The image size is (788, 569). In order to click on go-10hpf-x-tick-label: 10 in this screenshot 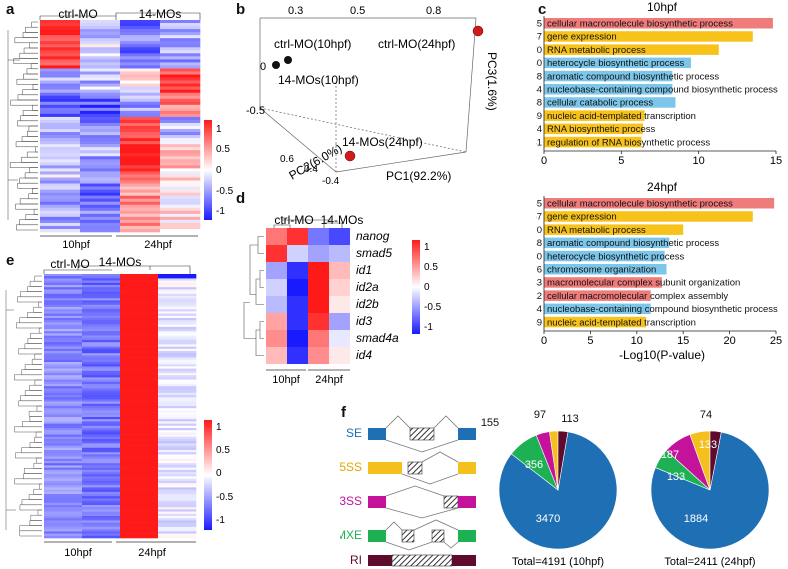, I will do `click(699, 161)`.